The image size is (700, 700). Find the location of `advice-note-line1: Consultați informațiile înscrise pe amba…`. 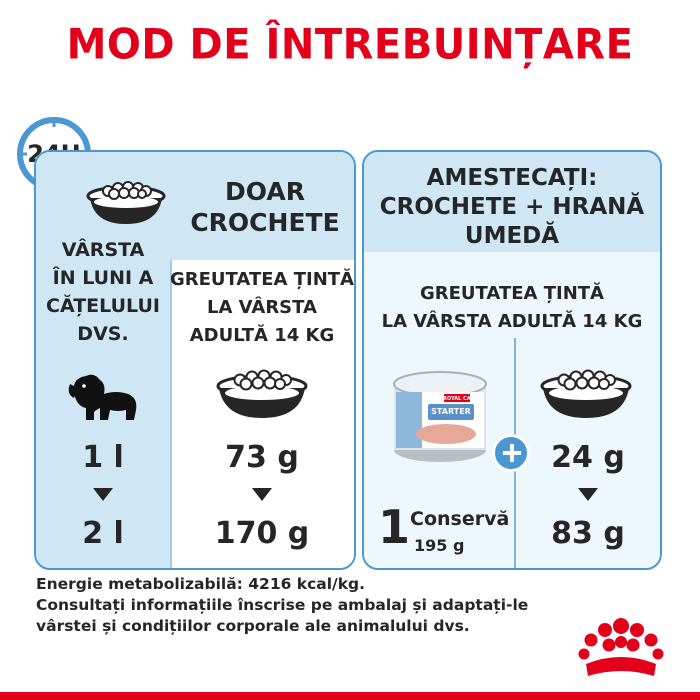

advice-note-line1: Consultați informațiile înscrise pe amba… is located at coordinates (282, 605).